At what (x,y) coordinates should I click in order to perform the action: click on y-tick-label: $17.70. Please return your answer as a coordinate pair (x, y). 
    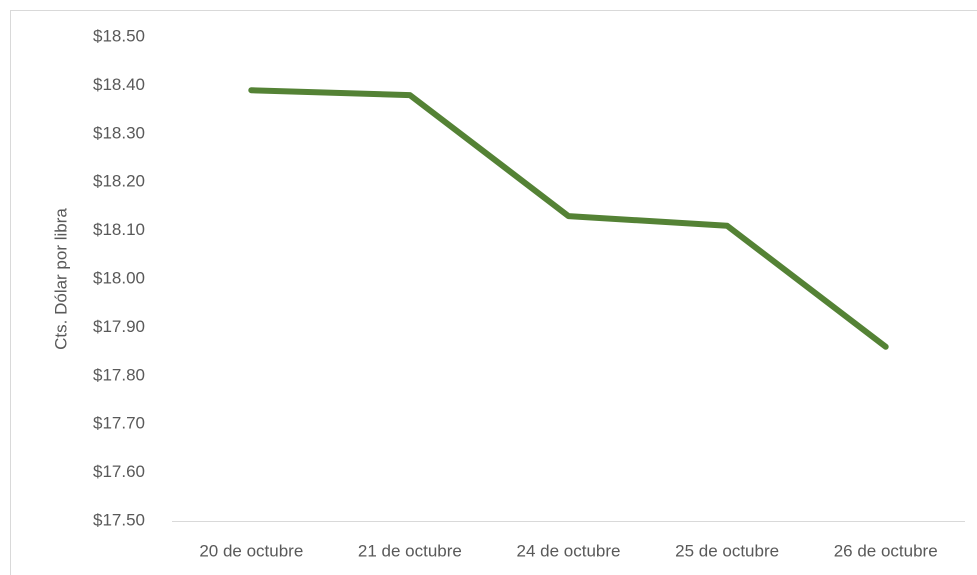
    Looking at the image, I should click on (119, 423).